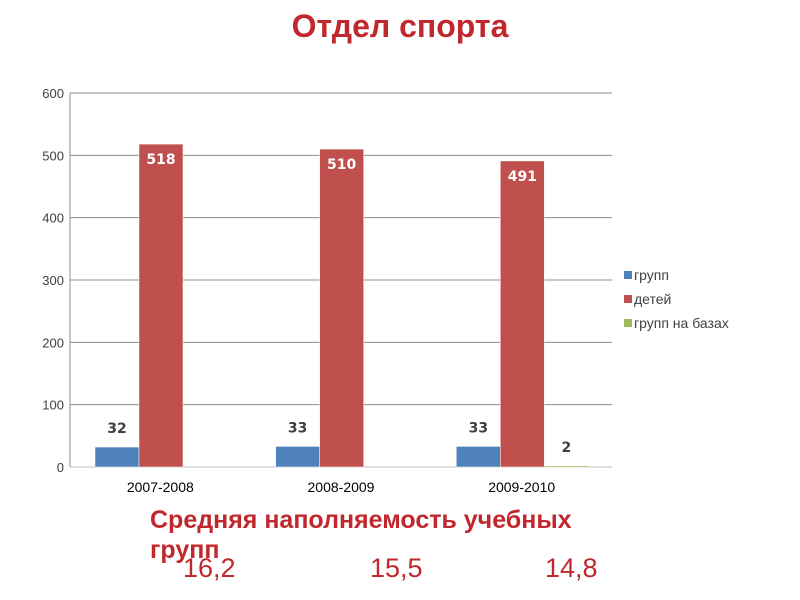 The image size is (800, 600). I want to click on chart-legend: групп детей групп на базах, so click(676, 299).